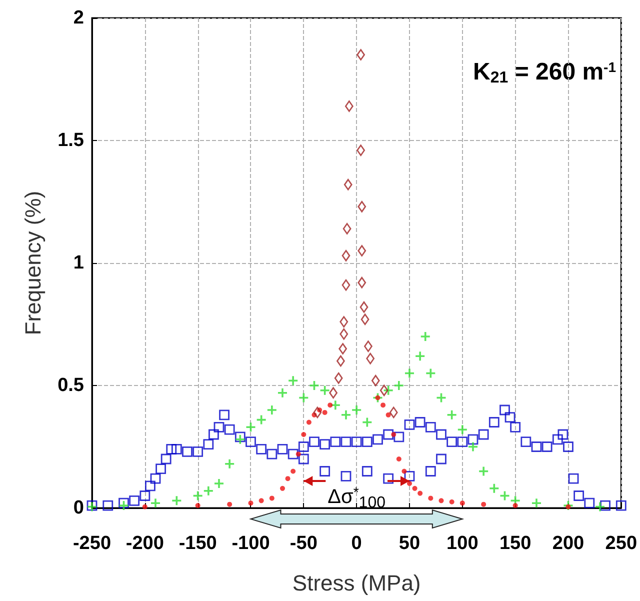  What do you see at coordinates (251, 543) in the screenshot?
I see `x-tick-label: -100` at bounding box center [251, 543].